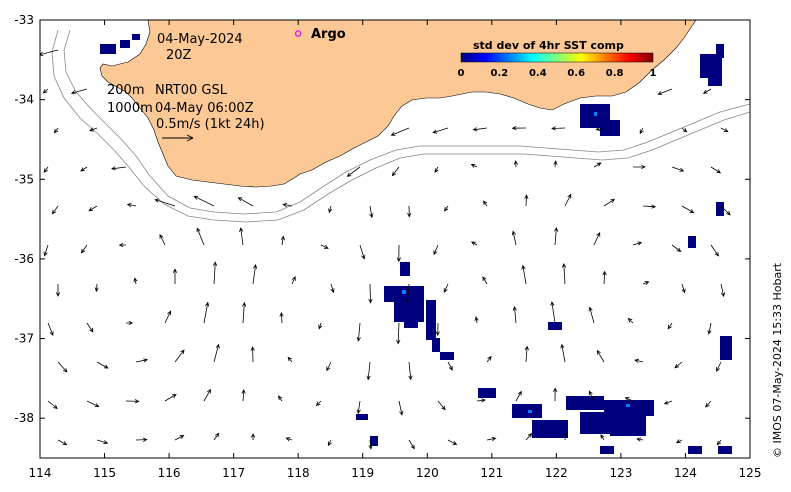 Image resolution: width=791 pixels, height=492 pixels. Describe the element at coordinates (191, 90) in the screenshot. I see `product-label: NRT00 GSL` at that location.